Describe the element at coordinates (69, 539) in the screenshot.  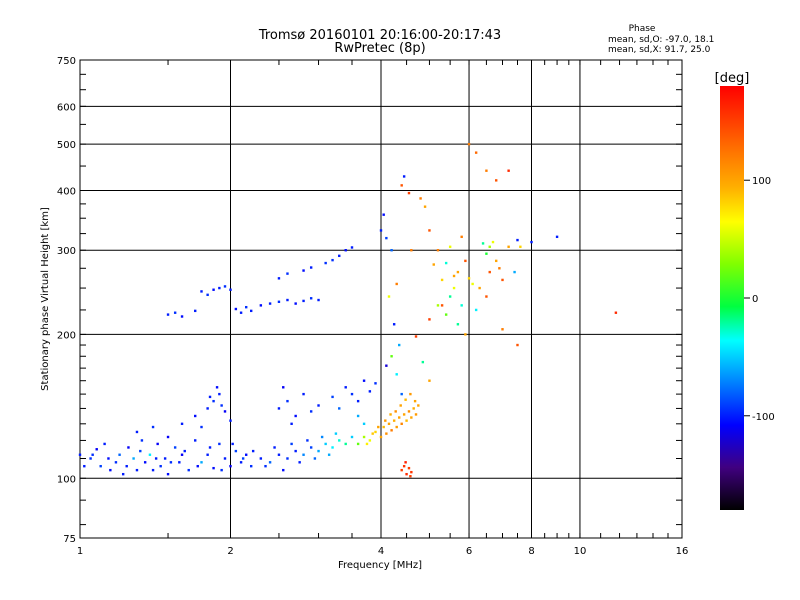
I see `y-tick-label: 75` at that location.